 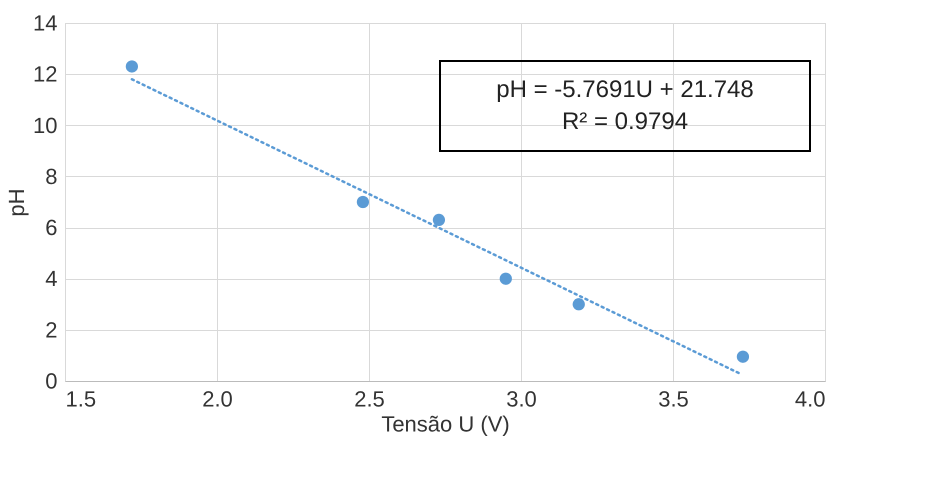 I want to click on y-tick-label: 2, so click(x=51, y=329).